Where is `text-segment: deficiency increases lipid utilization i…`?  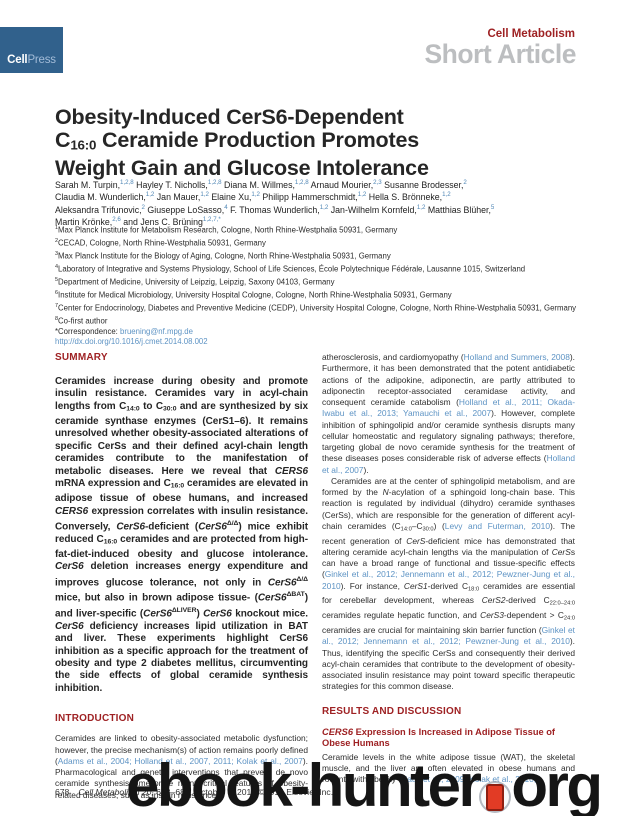 text-segment: deficiency increases lipid utilization i… is located at coordinates (181, 657).